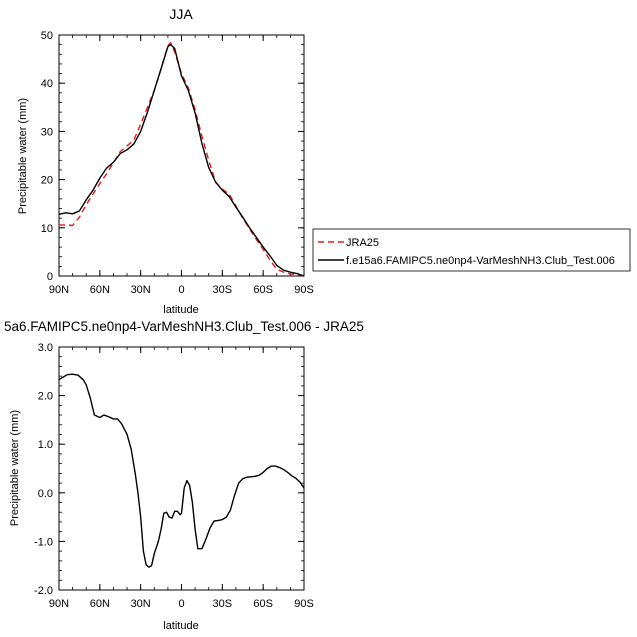  Describe the element at coordinates (45, 445) in the screenshot. I see `chart1-y-tick-label: 1.0` at that location.